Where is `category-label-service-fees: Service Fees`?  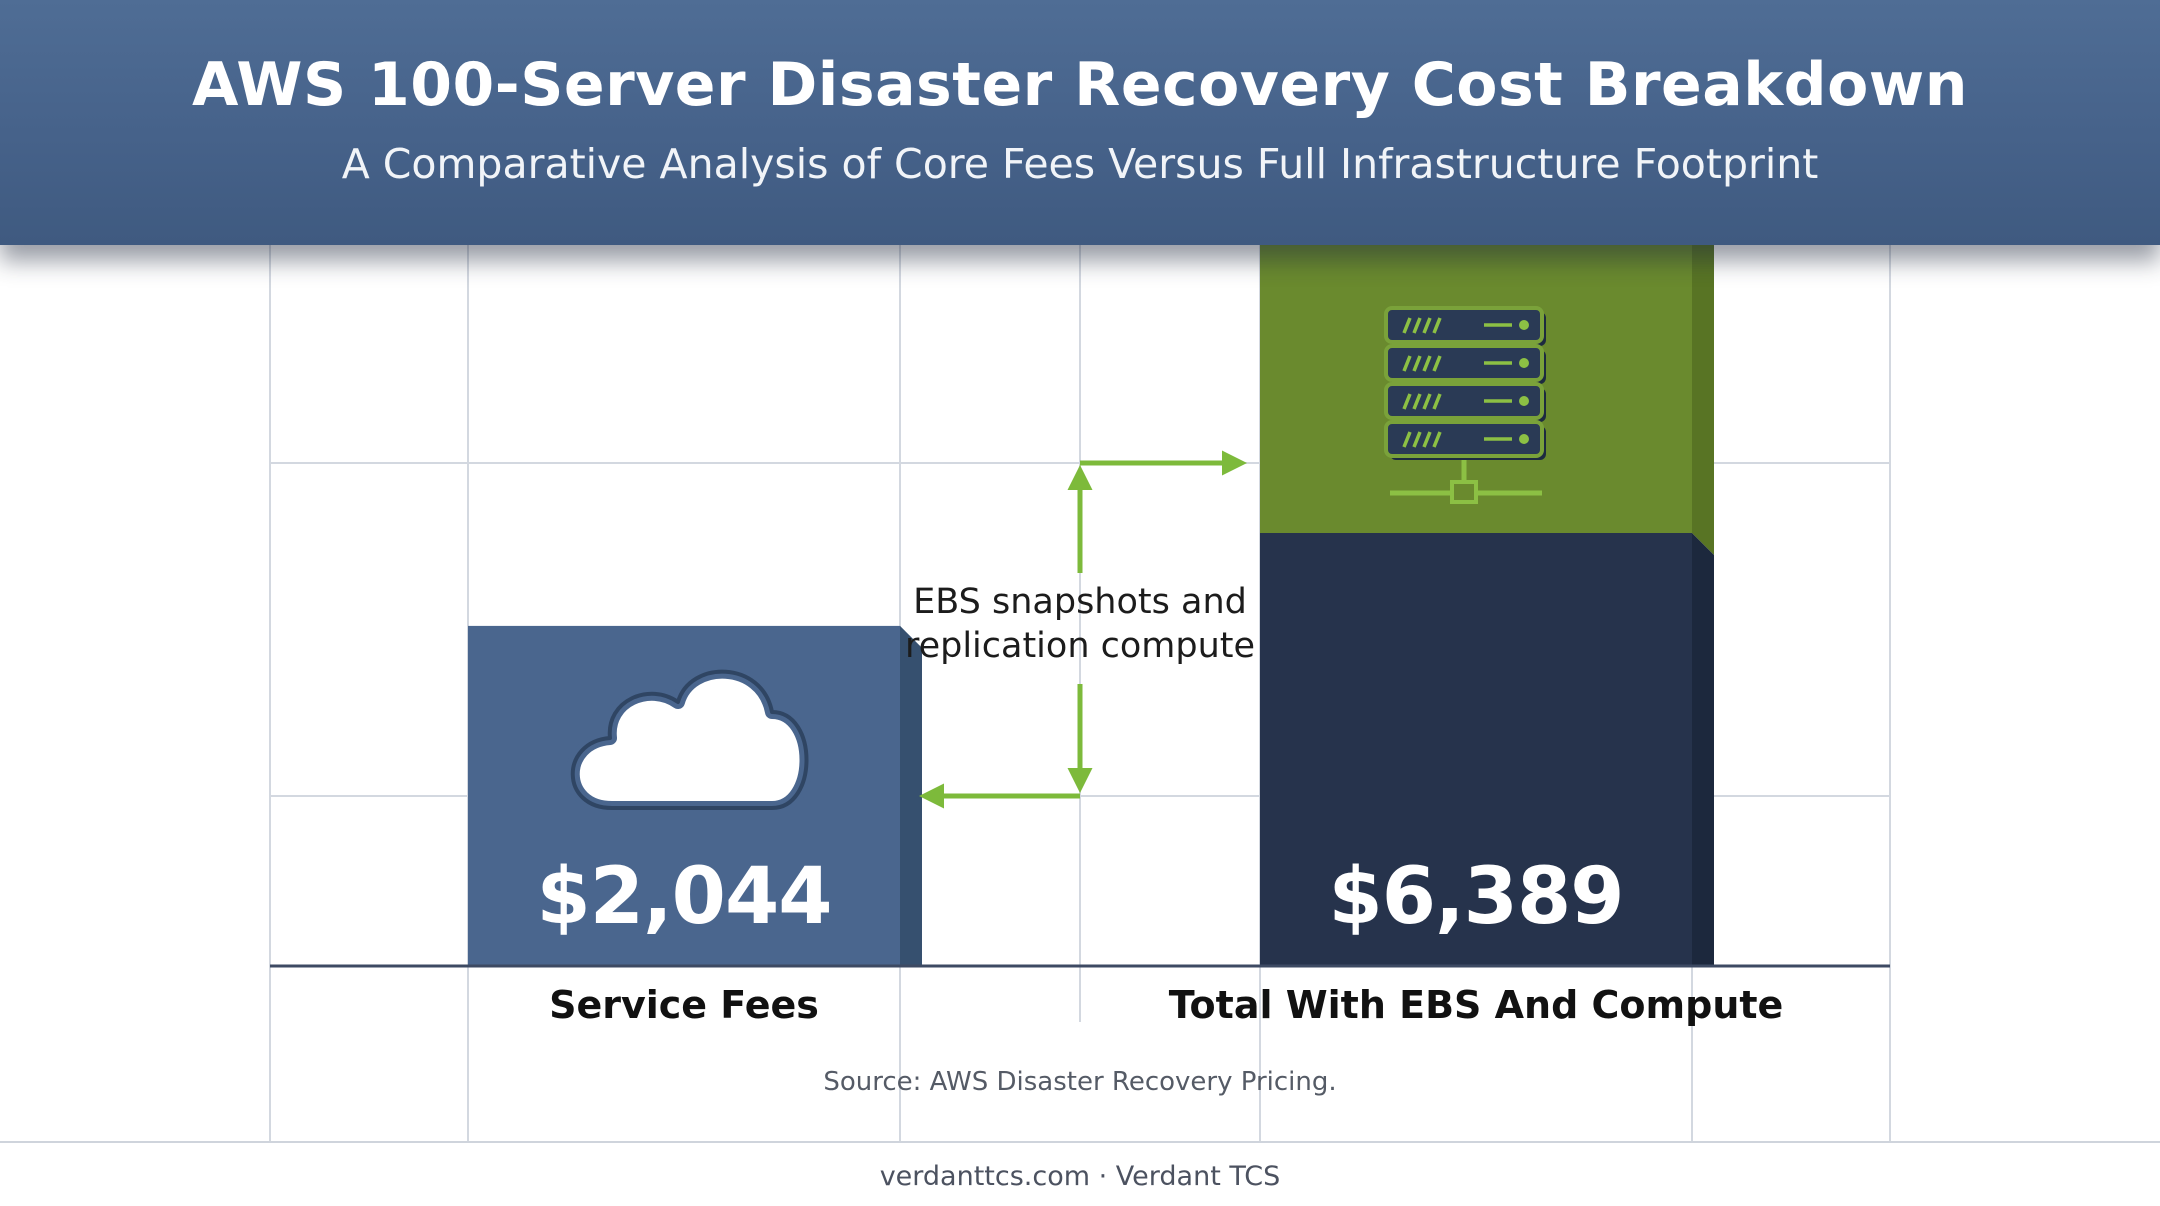
category-label-service-fees: Service Fees is located at coordinates (684, 1005).